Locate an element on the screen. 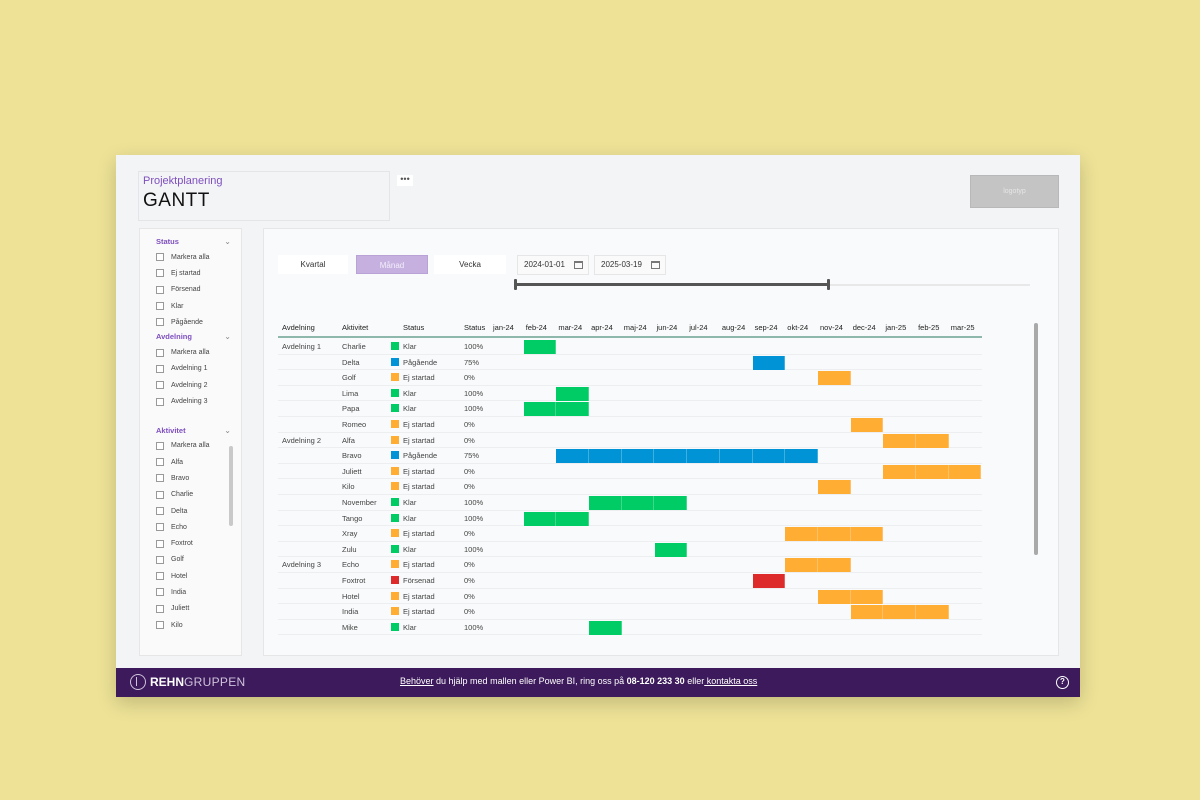 The image size is (1200, 800). filter-aktivitet-option: Echo is located at coordinates (190, 527).